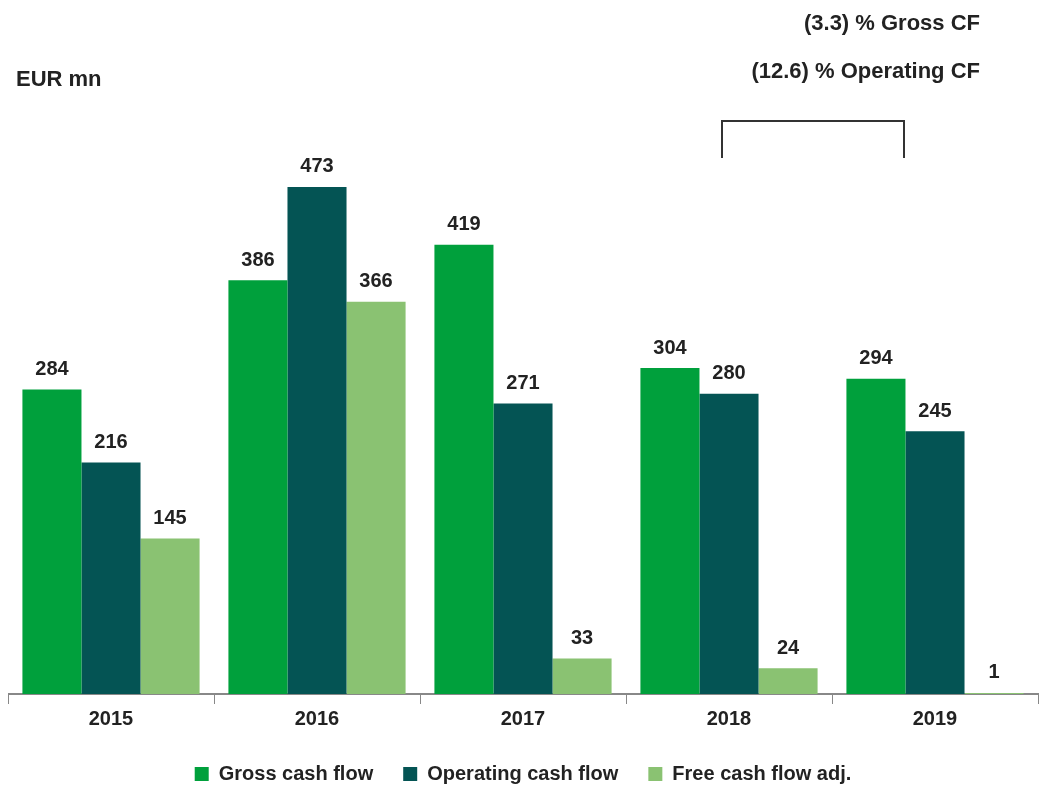 This screenshot has height=796, width=1048. I want to click on data-label: 386, so click(258, 258).